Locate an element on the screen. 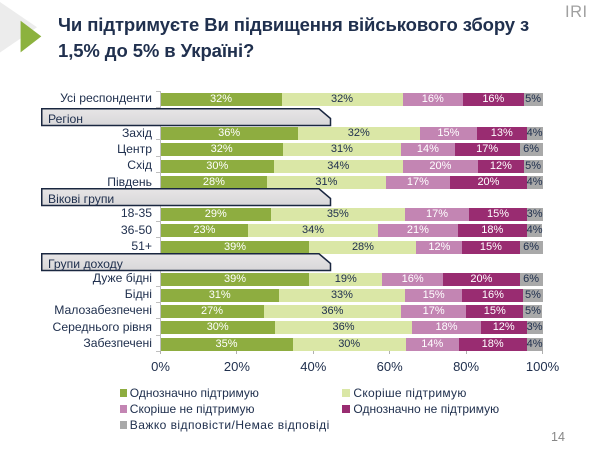 The height and width of the screenshot is (450, 610). svg-text: Регіон is located at coordinates (65, 119).